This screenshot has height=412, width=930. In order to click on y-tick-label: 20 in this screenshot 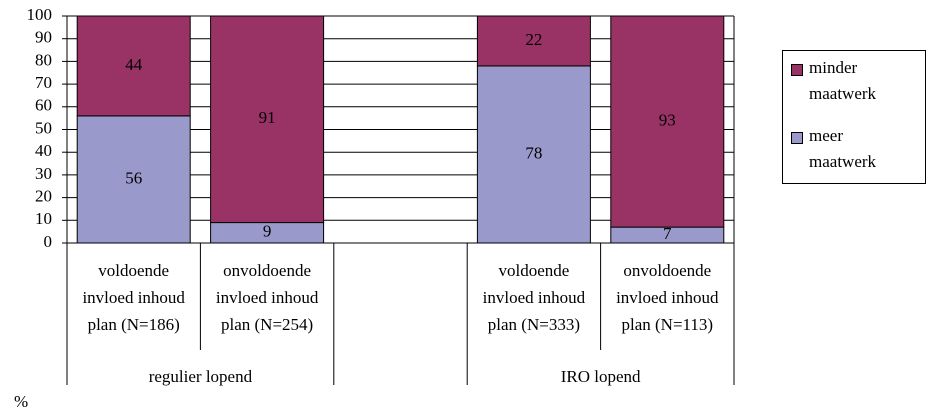, I will do `click(43, 196)`.